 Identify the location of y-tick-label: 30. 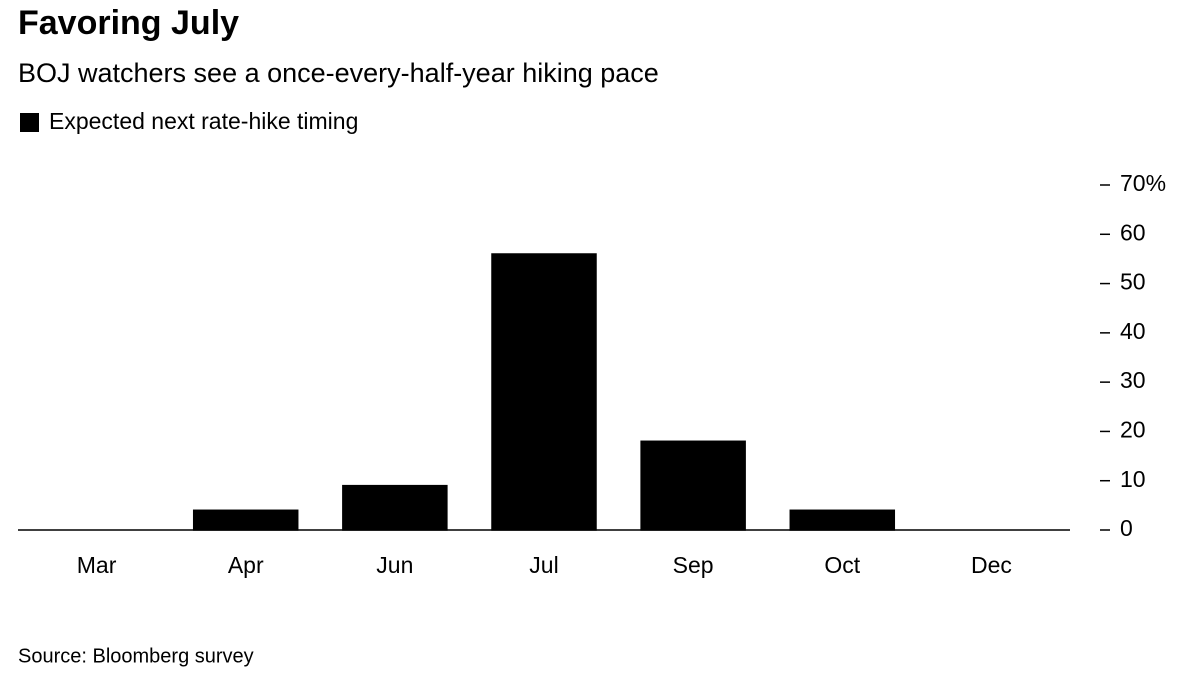
(1133, 380).